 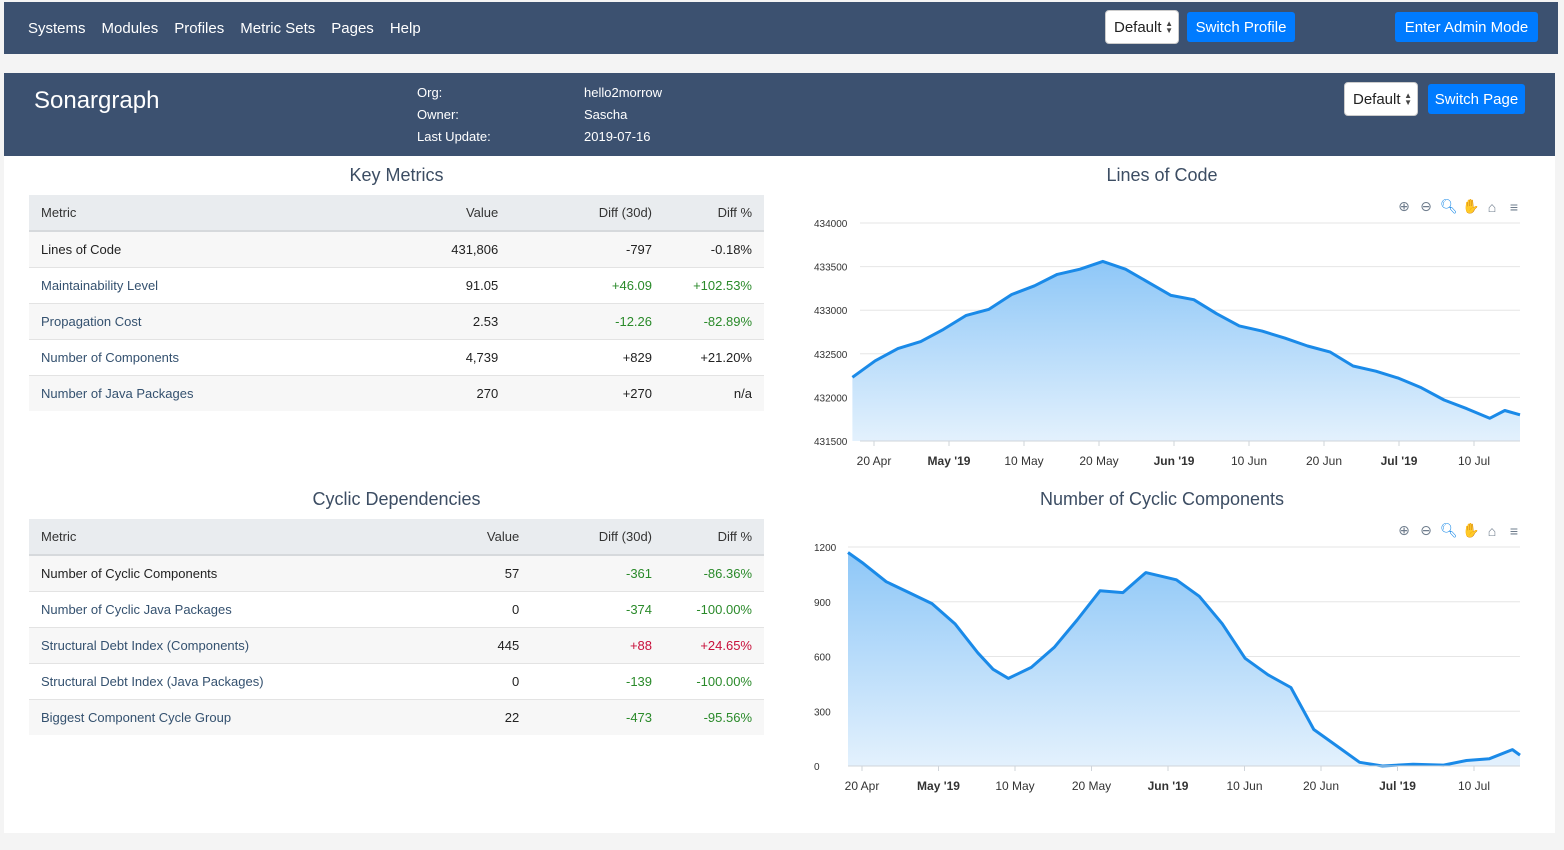 What do you see at coordinates (587, 356) in the screenshot?
I see `metric-diff-30d: +829` at bounding box center [587, 356].